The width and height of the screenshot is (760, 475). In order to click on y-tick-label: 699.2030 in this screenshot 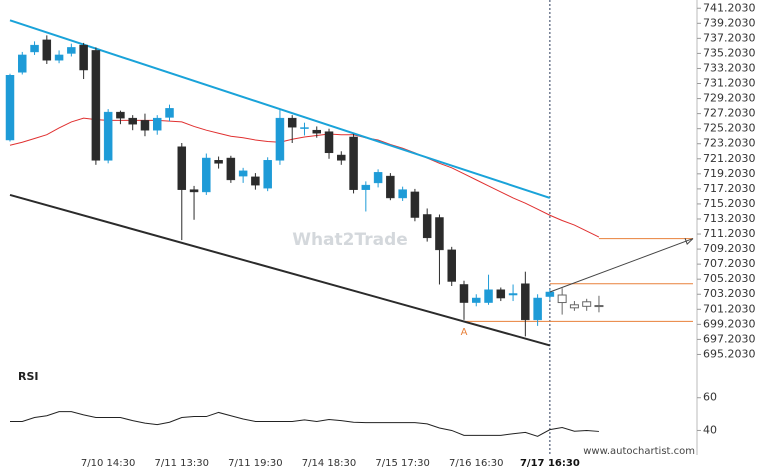, I will do `click(729, 323)`.